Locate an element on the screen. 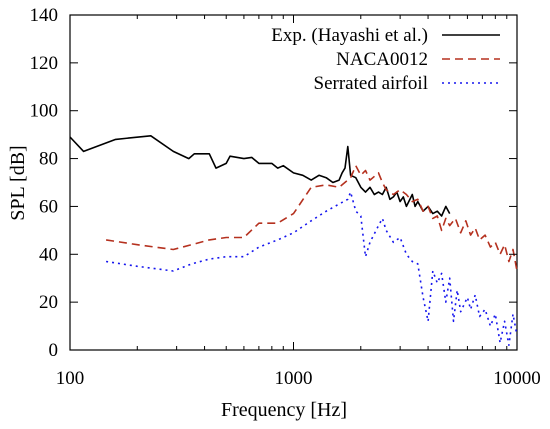 The width and height of the screenshot is (550, 429). legend-label-2: NACA0012 is located at coordinates (382, 59).